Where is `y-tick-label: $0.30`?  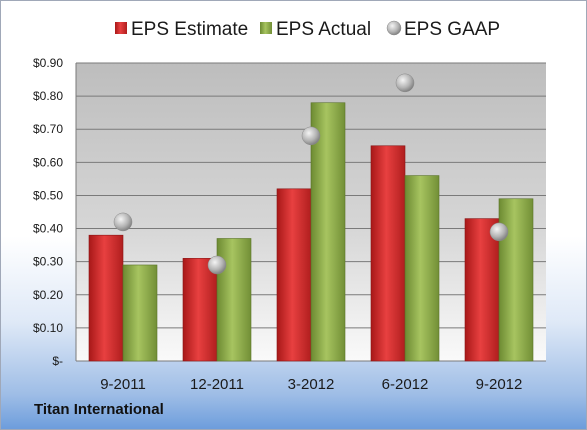
y-tick-label: $0.30 is located at coordinates (48, 262).